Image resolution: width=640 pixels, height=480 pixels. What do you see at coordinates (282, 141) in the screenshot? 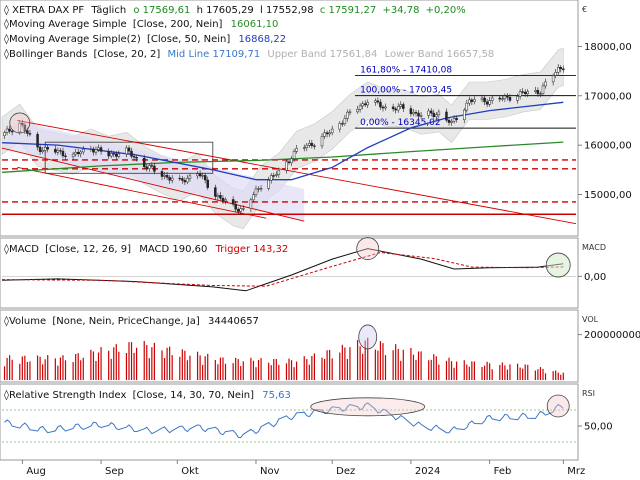
I see `sma50-line` at bounding box center [282, 141].